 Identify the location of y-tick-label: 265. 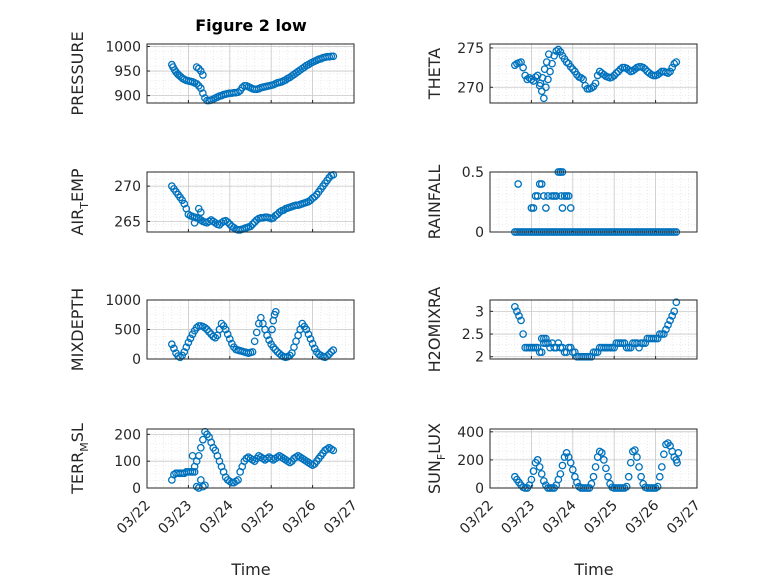
(127, 222).